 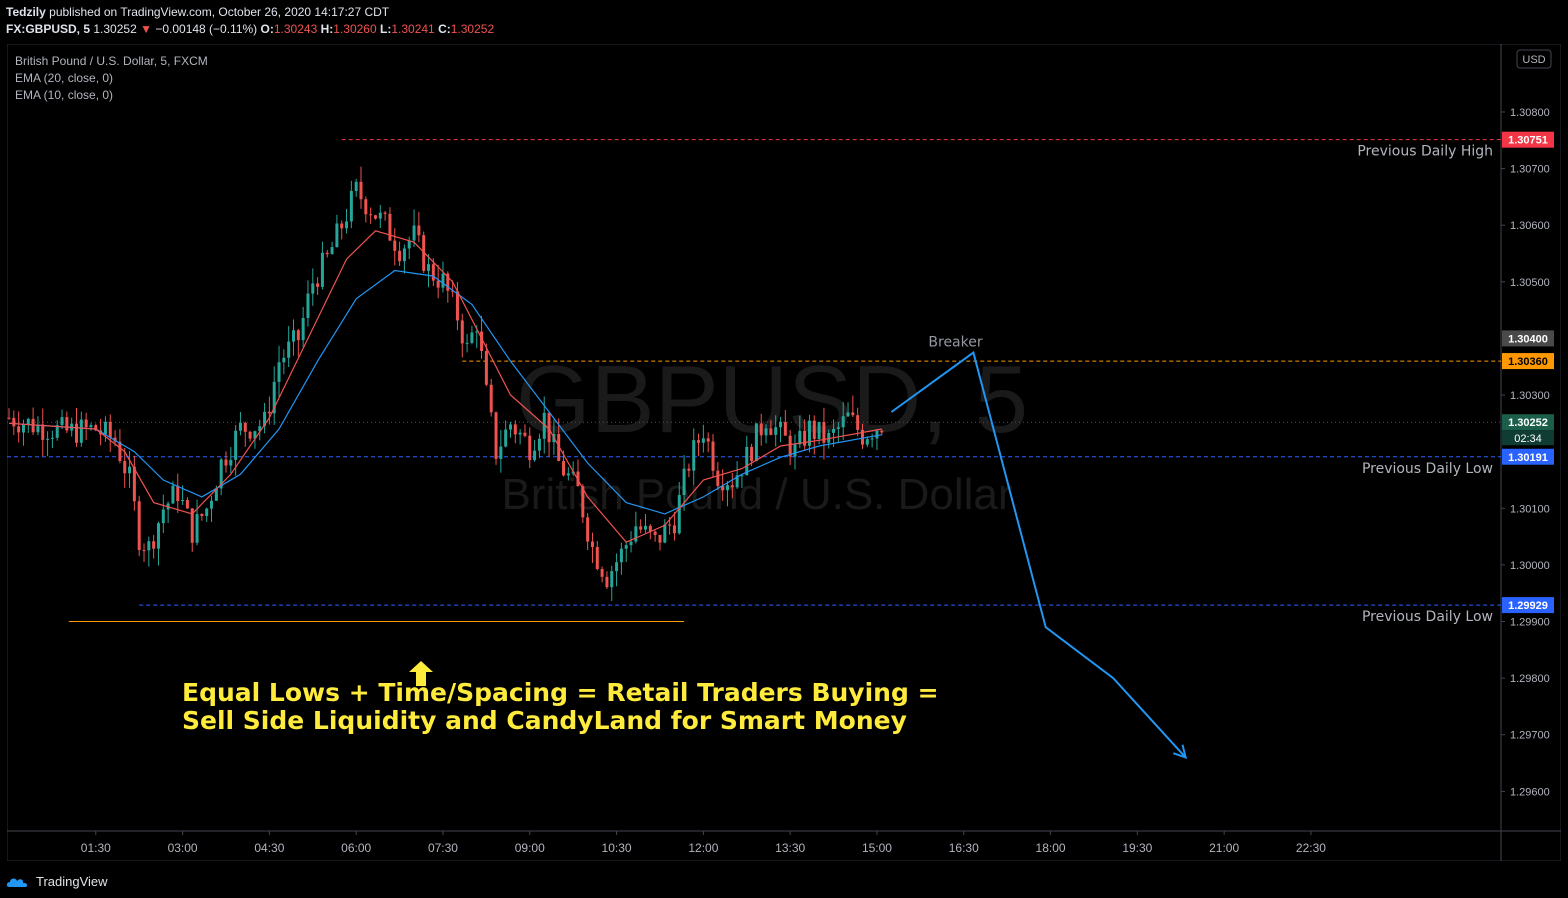 I want to click on y-tick-label: 1.29700, so click(x=1530, y=736).